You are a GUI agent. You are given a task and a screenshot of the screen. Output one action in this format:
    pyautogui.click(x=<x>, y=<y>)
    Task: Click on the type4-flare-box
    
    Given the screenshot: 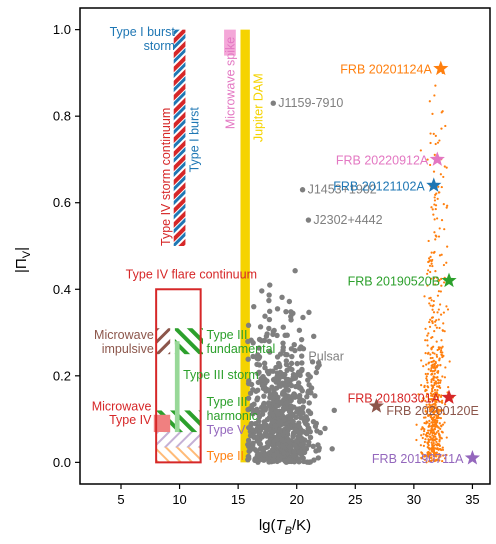 What is the action you would take?
    pyautogui.click(x=178, y=376)
    